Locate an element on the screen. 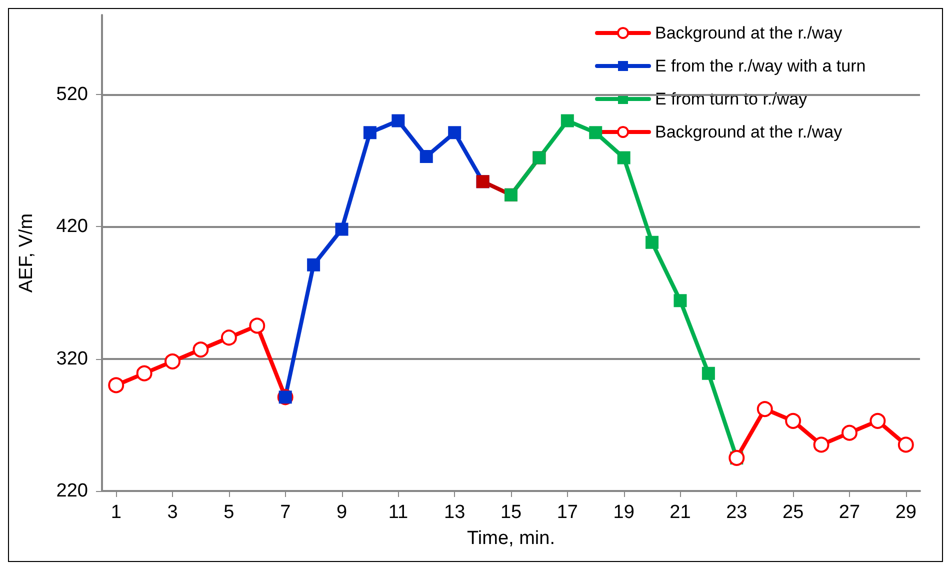 This screenshot has height=570, width=951. x-tick-label: 9 is located at coordinates (342, 512).